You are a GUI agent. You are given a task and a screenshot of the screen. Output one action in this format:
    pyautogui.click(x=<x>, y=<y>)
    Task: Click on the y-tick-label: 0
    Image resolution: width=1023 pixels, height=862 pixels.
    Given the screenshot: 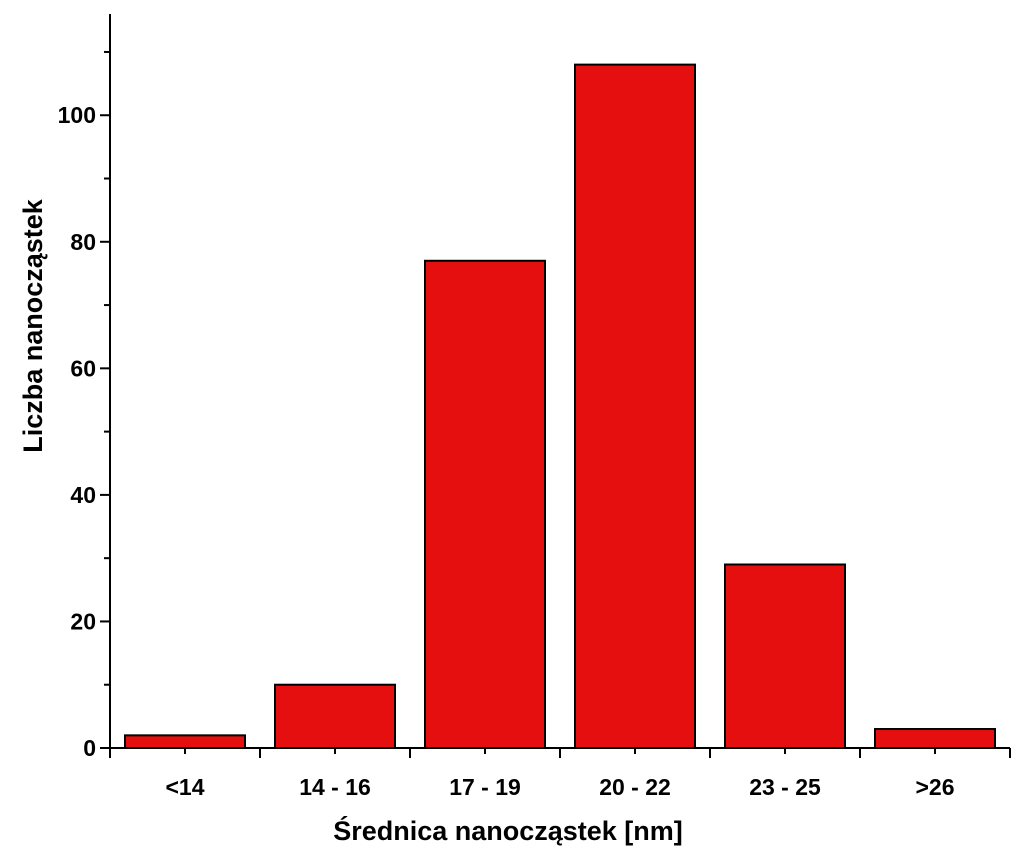 What is the action you would take?
    pyautogui.click(x=89, y=748)
    